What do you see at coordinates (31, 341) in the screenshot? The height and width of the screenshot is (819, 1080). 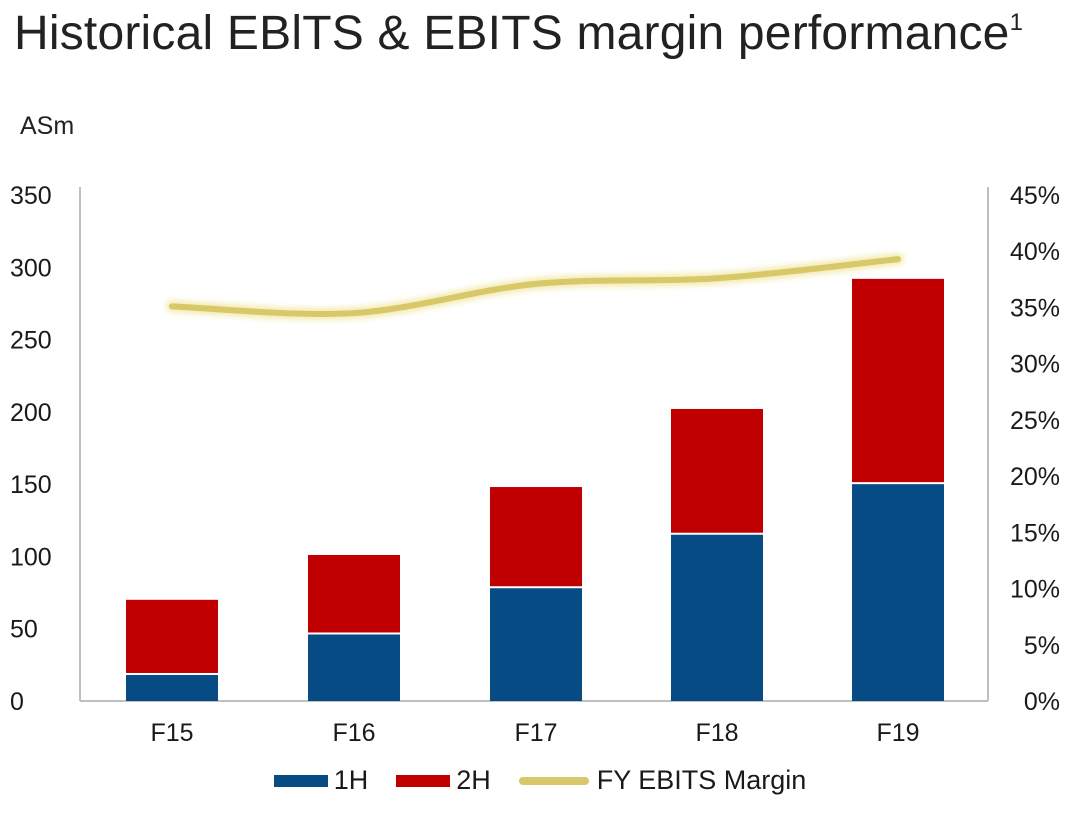 I see `y-tick-label: 250` at bounding box center [31, 341].